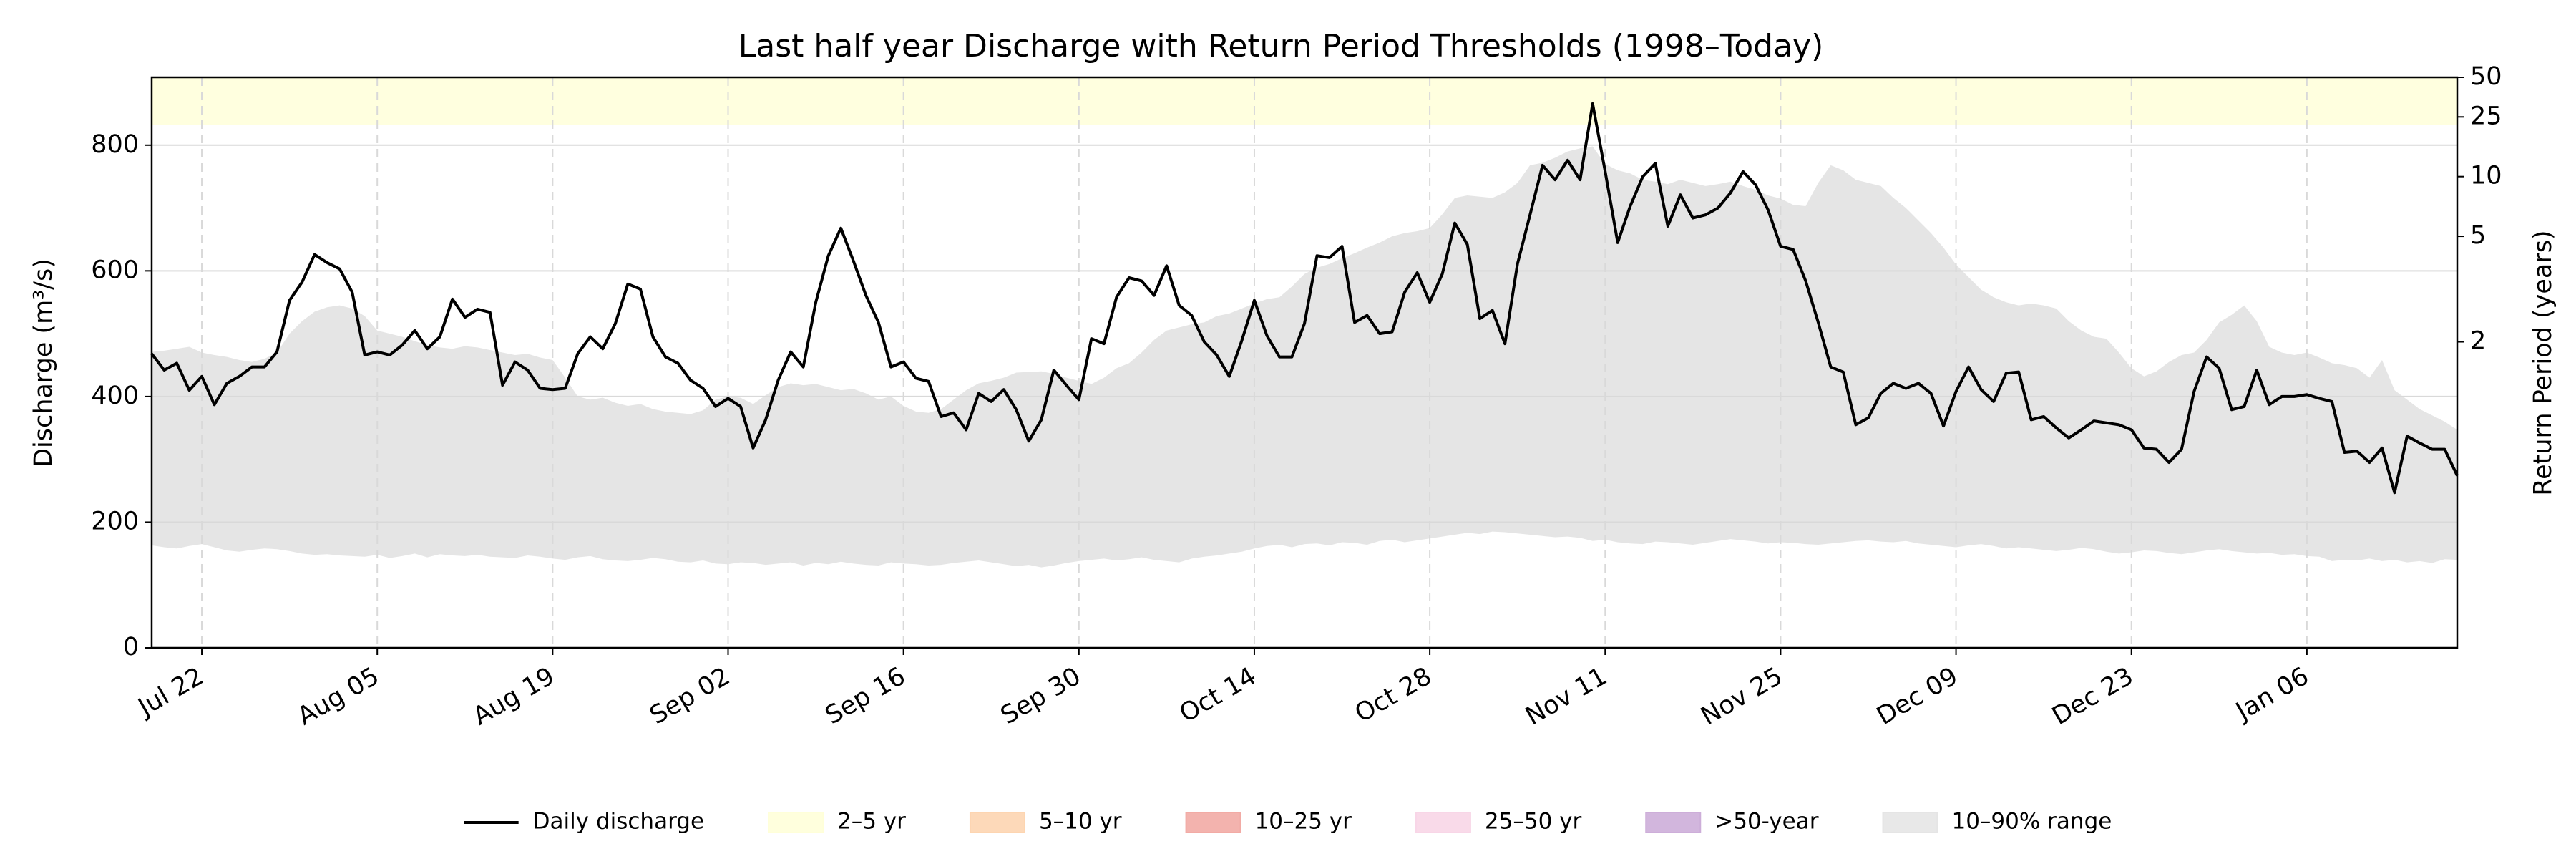 Image resolution: width=2576 pixels, height=859 pixels. Describe the element at coordinates (115, 521) in the screenshot. I see `y-tick-label: 200` at that location.